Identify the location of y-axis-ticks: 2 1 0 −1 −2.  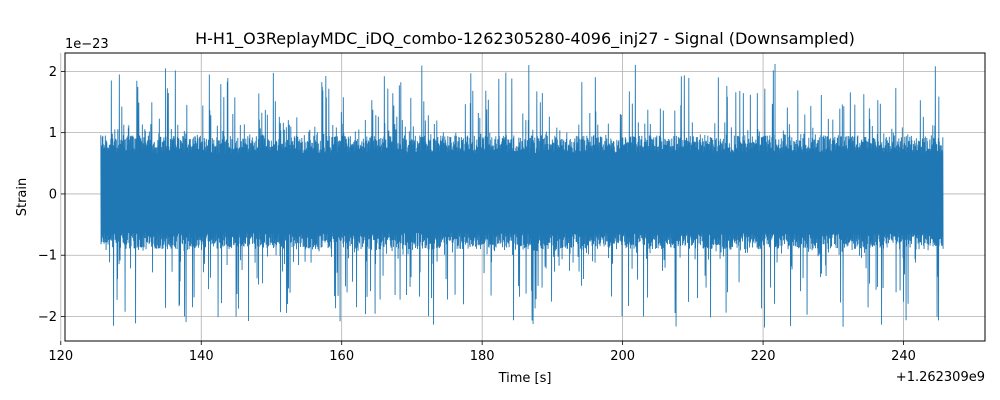
(51, 195).